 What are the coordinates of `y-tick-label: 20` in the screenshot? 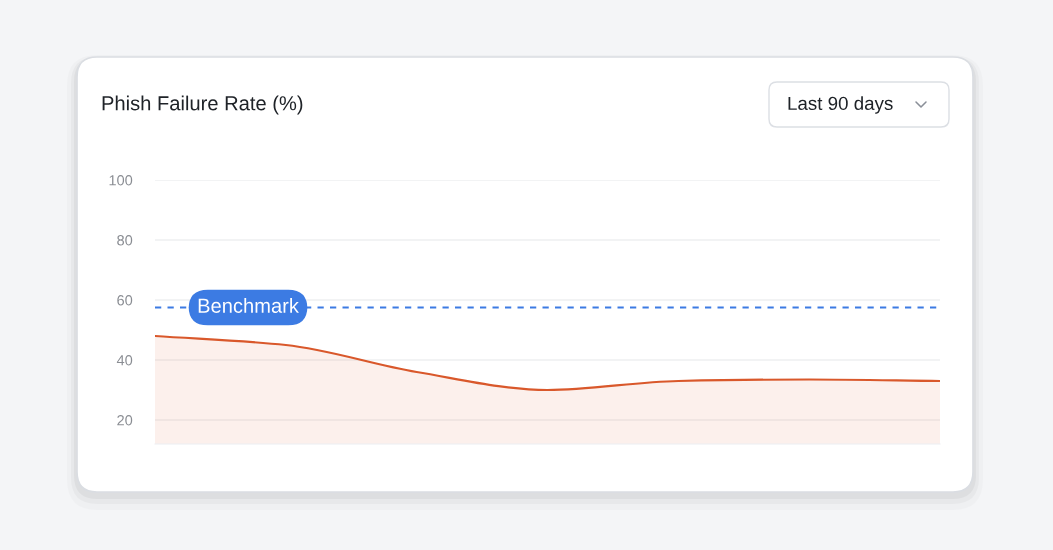 It's located at (125, 420).